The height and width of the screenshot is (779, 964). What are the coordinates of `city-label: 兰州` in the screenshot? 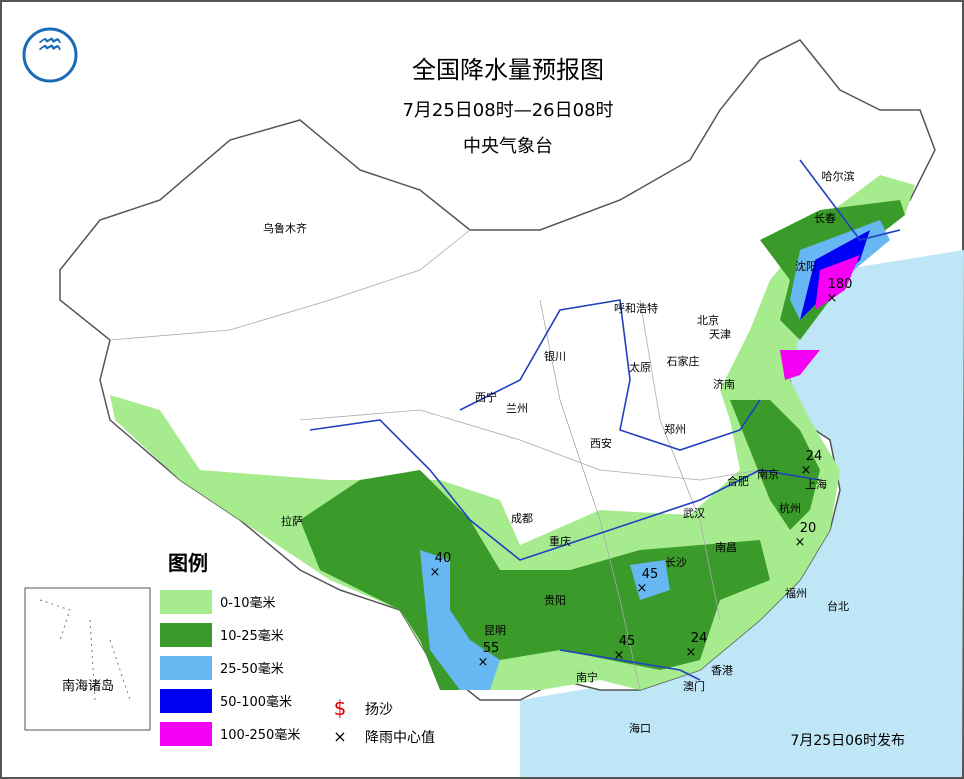 It's located at (517, 408).